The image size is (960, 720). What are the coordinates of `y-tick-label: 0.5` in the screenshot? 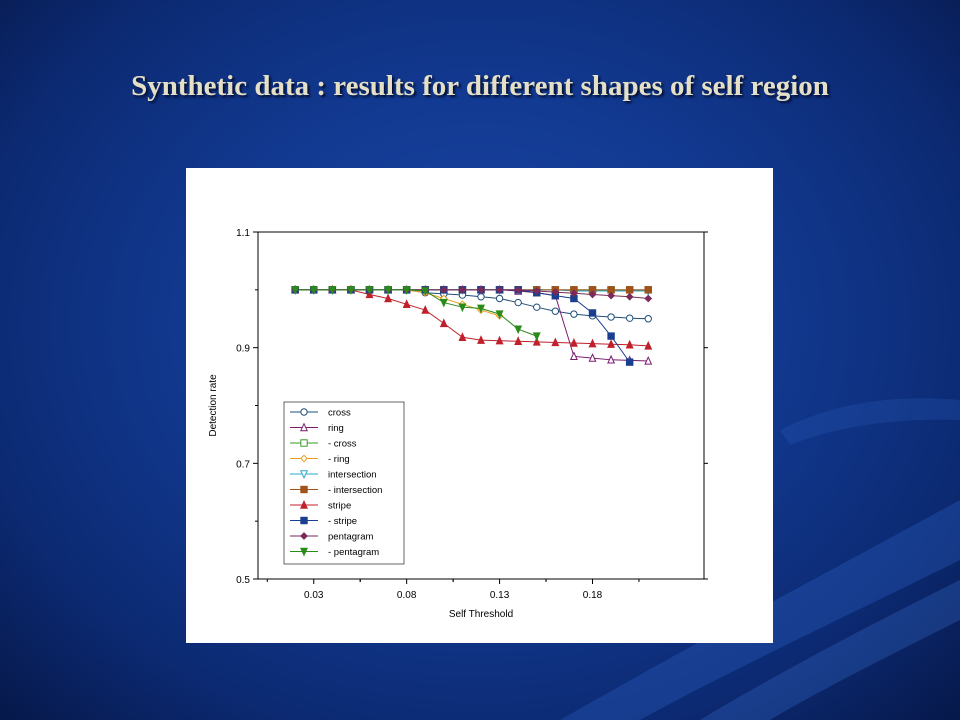 It's located at (243, 580).